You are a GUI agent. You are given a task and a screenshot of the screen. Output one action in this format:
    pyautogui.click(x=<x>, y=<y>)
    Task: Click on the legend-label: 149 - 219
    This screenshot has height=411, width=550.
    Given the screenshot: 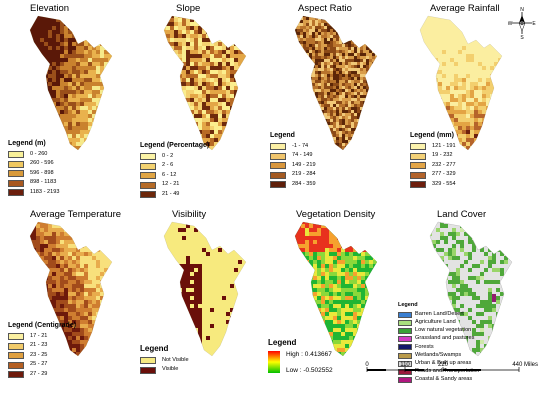 What is the action you would take?
    pyautogui.click(x=304, y=164)
    